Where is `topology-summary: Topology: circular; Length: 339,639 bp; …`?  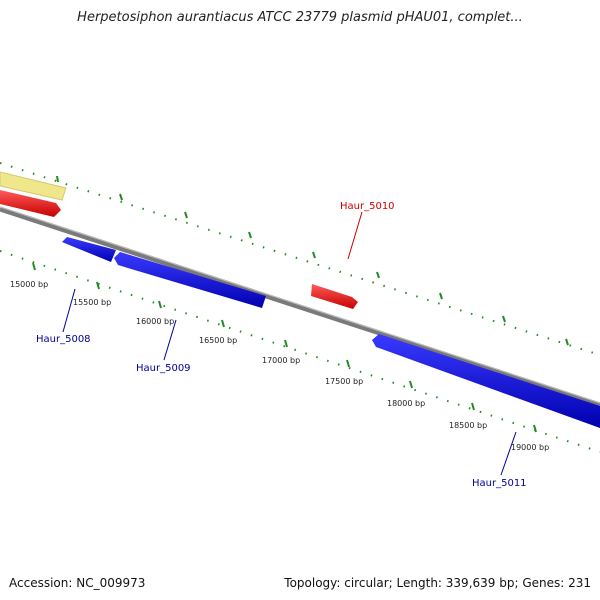 topology-summary: Topology: circular; Length: 339,639 bp; … is located at coordinates (437, 583).